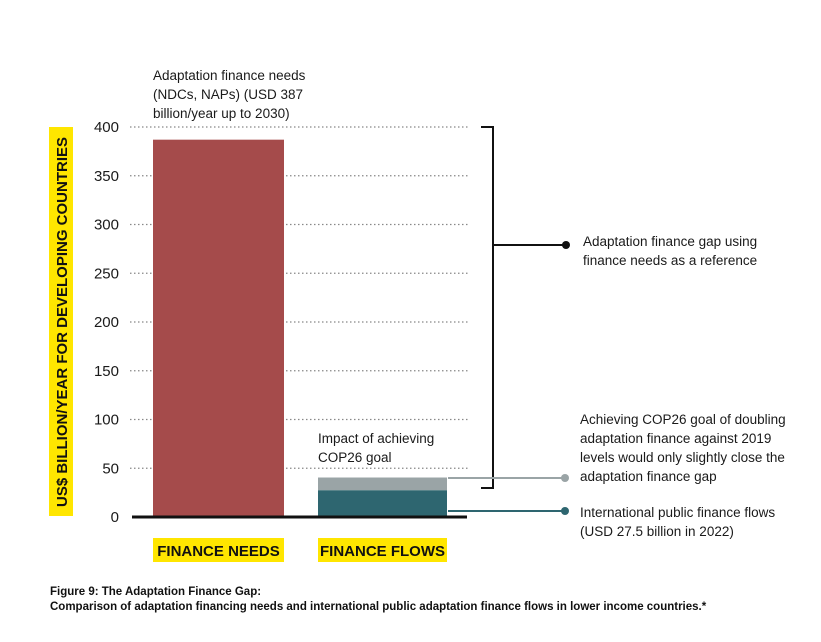 This screenshot has height=642, width=821. I want to click on y-axis-label-highlight, so click(61, 321).